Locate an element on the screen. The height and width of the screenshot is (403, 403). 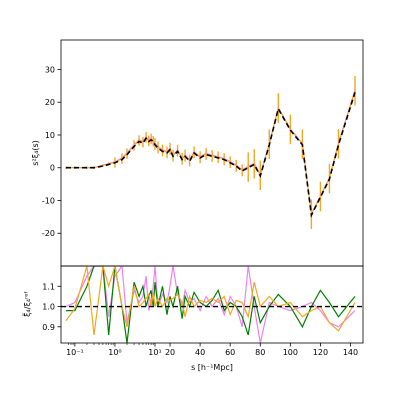
bottom-y-tick-label: 1.0 is located at coordinates (48, 307).